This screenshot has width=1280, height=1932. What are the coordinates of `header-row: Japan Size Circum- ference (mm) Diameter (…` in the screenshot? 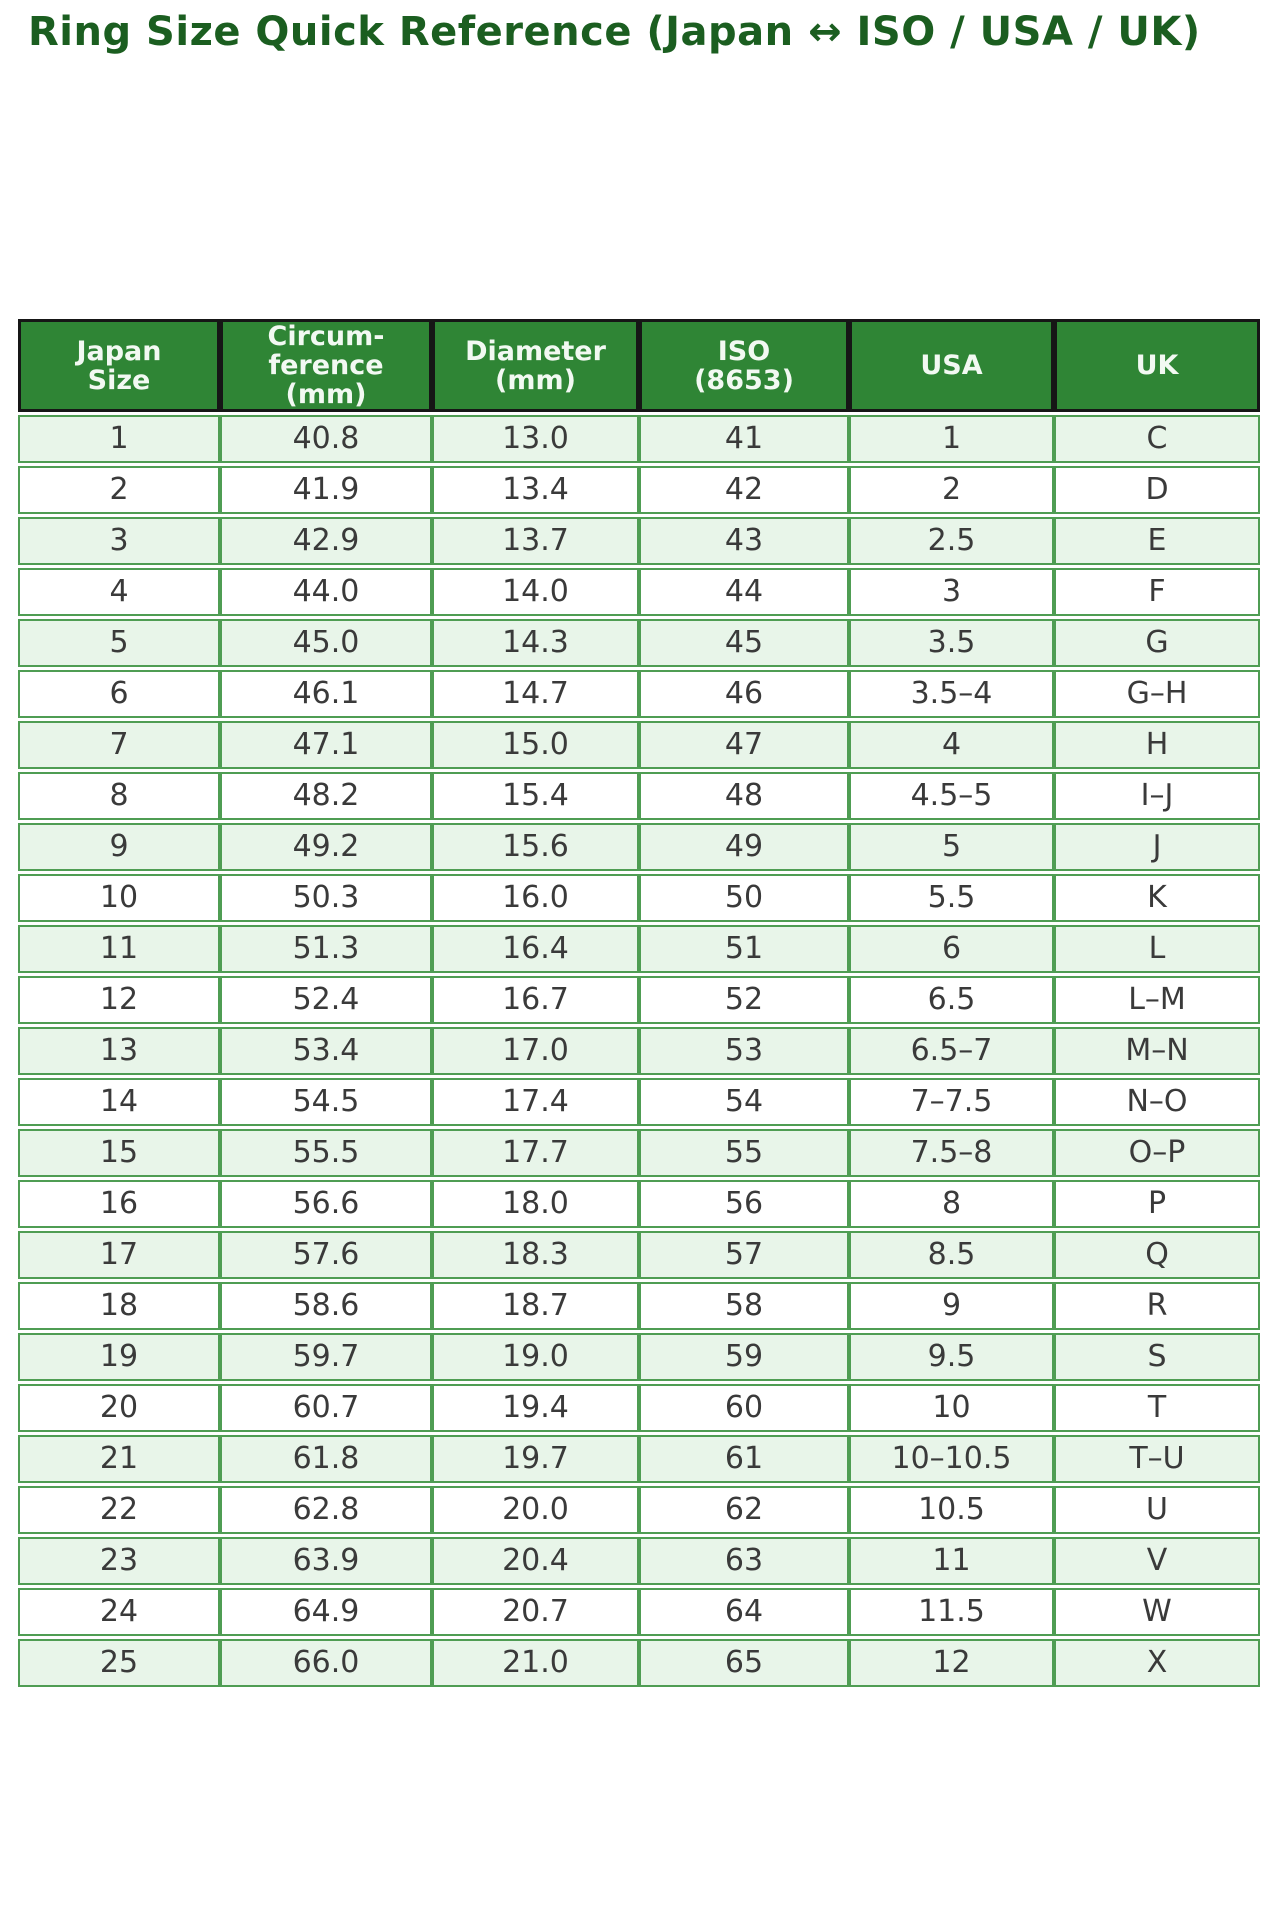 It's located at (639, 366).